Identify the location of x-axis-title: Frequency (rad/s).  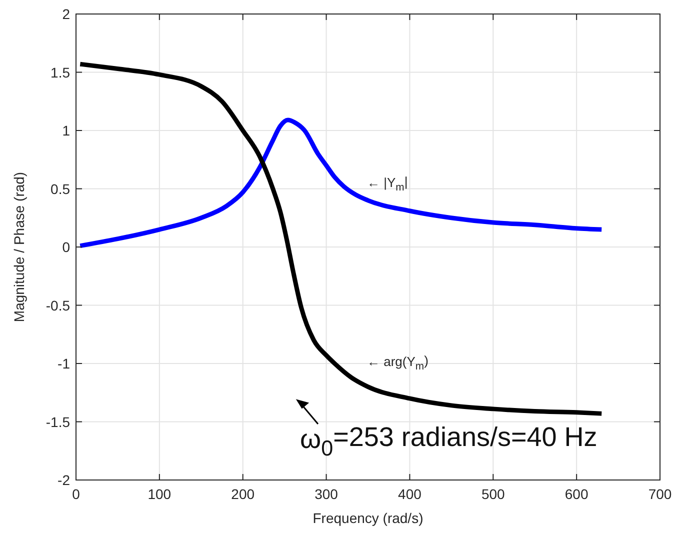
(368, 518).